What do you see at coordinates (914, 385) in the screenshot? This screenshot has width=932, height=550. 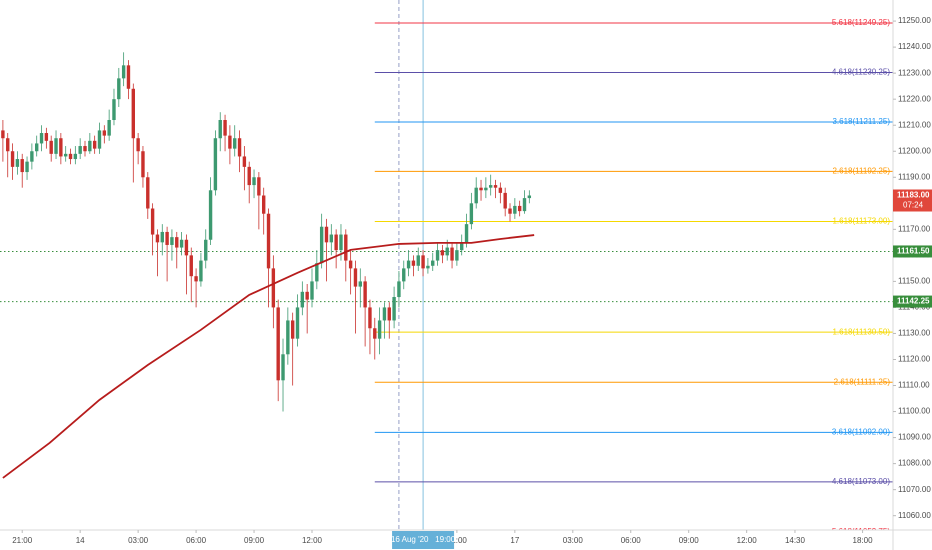 I see `y-tick-label: 11110.00` at bounding box center [914, 385].